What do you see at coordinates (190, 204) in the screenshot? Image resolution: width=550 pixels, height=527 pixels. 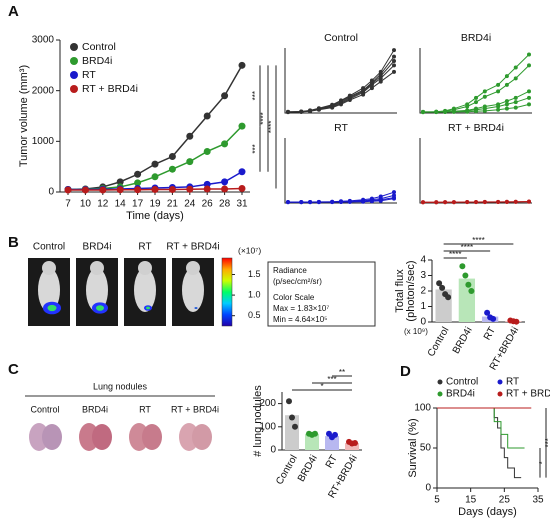 I see `x-tick-label: 24` at bounding box center [190, 204].